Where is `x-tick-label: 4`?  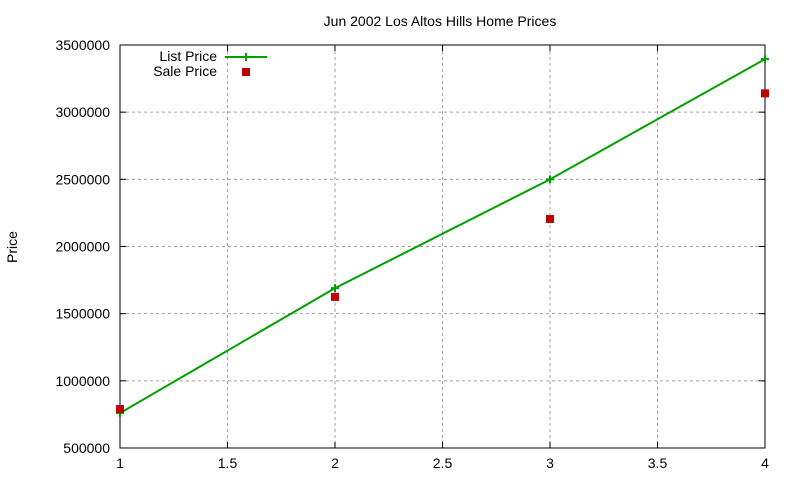
x-tick-label: 4 is located at coordinates (765, 463).